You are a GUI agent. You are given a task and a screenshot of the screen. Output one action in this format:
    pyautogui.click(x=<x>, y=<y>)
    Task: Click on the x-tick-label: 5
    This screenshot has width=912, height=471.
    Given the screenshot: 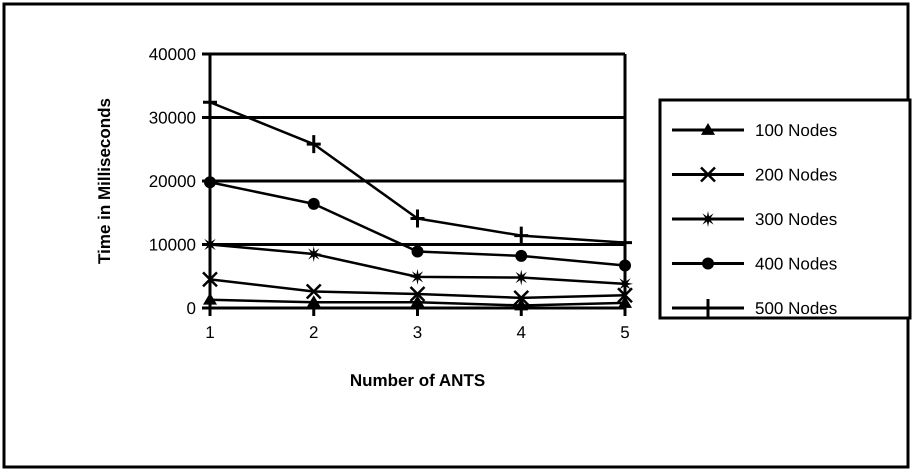 What is the action you would take?
    pyautogui.click(x=625, y=332)
    